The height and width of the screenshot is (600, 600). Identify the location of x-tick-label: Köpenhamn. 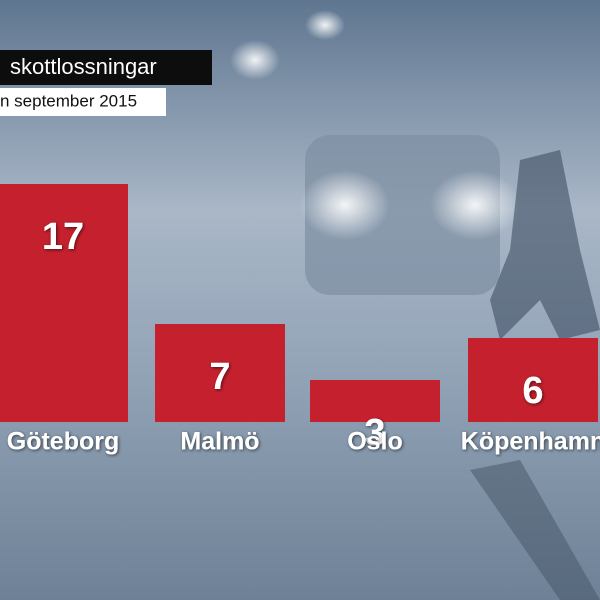
(530, 442).